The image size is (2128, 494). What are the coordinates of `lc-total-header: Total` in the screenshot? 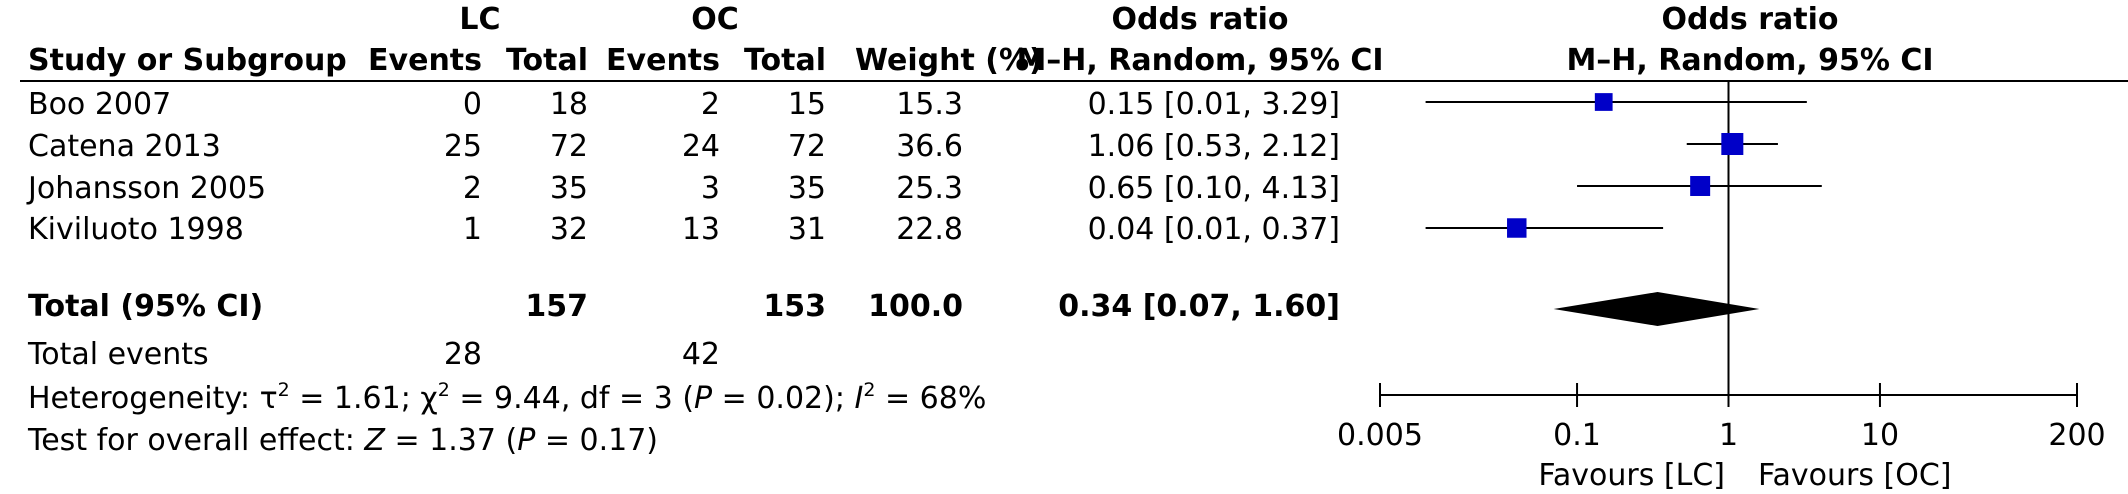 It's located at (547, 60).